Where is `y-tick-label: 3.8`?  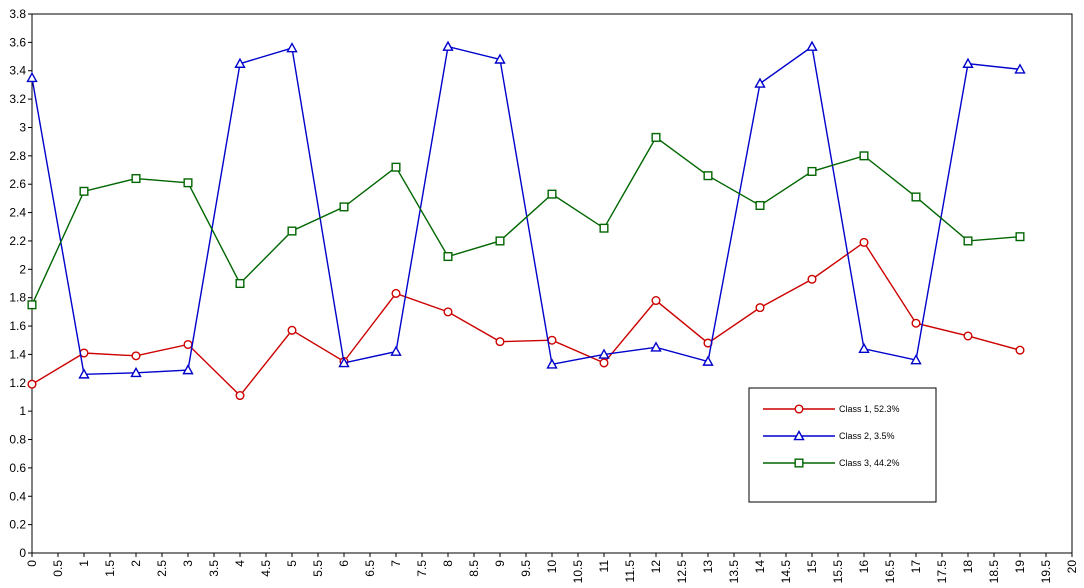 y-tick-label: 3.8 is located at coordinates (17, 14).